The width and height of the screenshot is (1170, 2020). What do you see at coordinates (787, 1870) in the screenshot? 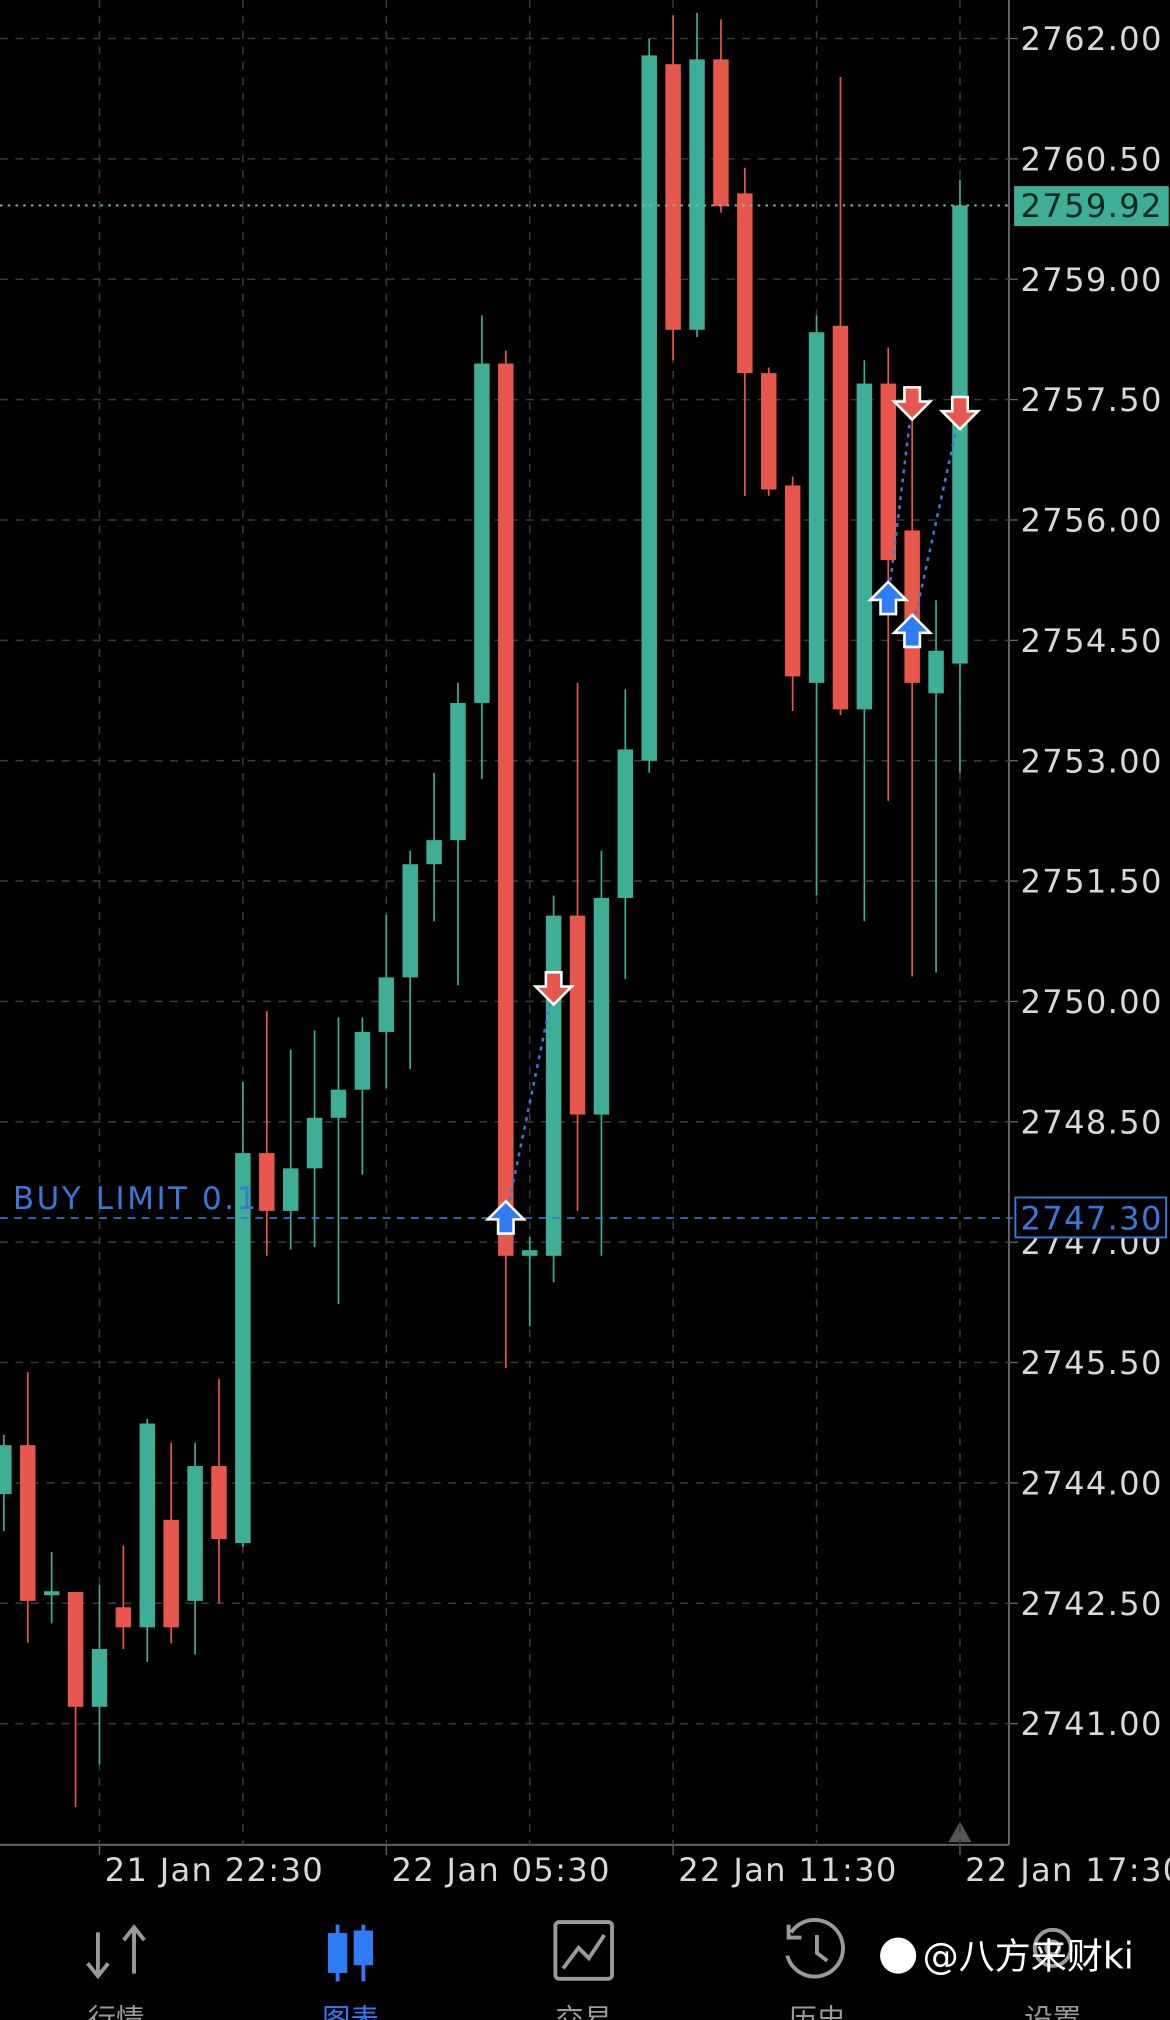
I see `x-tick-label: 22 Jan 11:30` at bounding box center [787, 1870].